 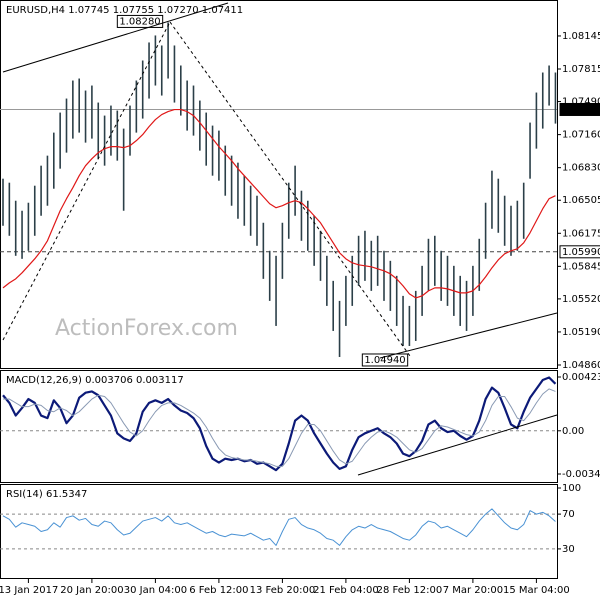 What do you see at coordinates (581, 36) in the screenshot?
I see `y-tick-label: 1.08145` at bounding box center [581, 36].